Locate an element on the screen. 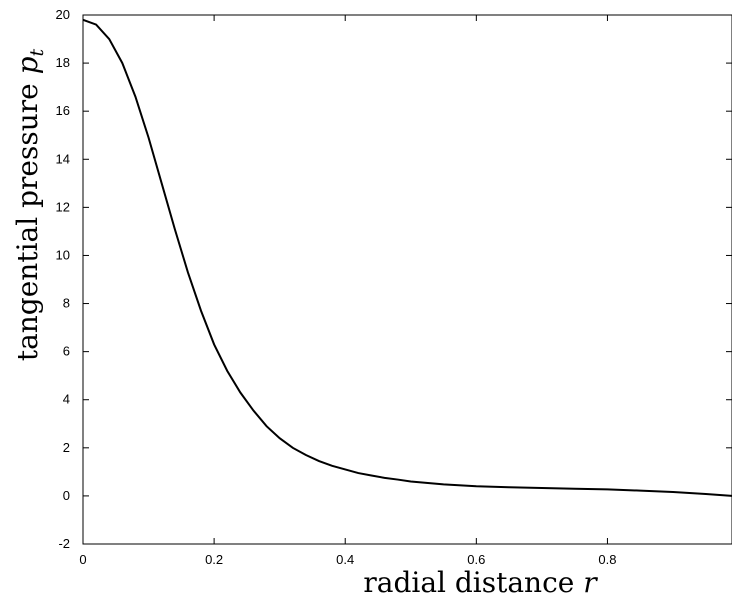 This screenshot has height=604, width=732. x-tick-label: 0.6 is located at coordinates (476, 559).